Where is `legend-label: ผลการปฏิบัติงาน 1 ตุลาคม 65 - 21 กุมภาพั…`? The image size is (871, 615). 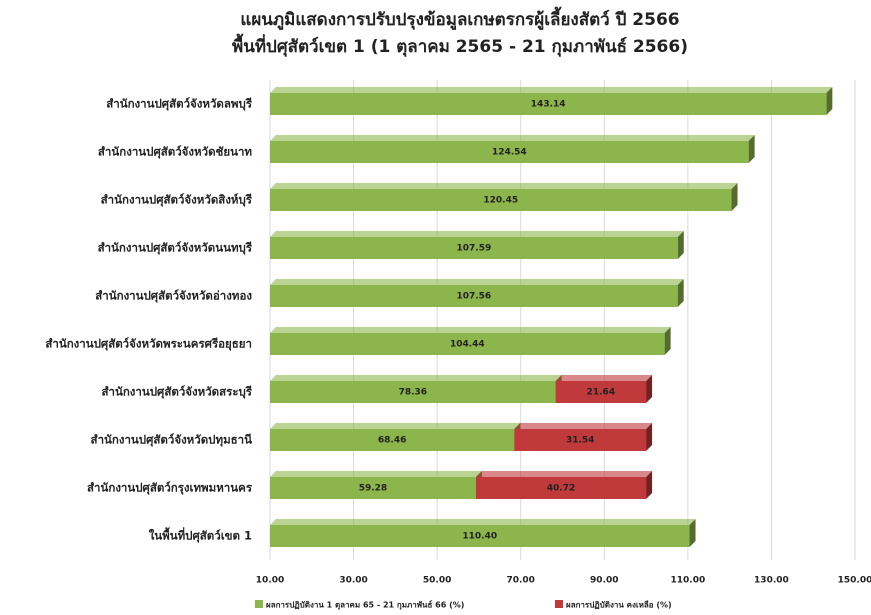
legend-label: ผลการปฏิบัติงาน 1 ตุลาคม 65 - 21 กุมภาพั… is located at coordinates (365, 605).